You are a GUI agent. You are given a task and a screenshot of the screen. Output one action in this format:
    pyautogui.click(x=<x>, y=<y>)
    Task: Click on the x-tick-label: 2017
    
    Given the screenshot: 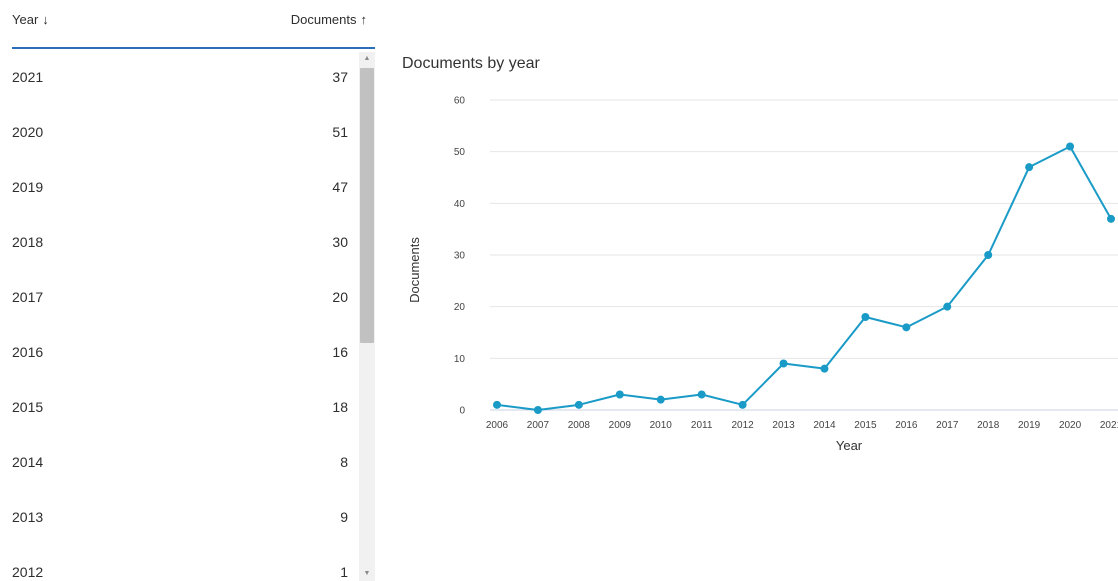 What is the action you would take?
    pyautogui.click(x=947, y=425)
    